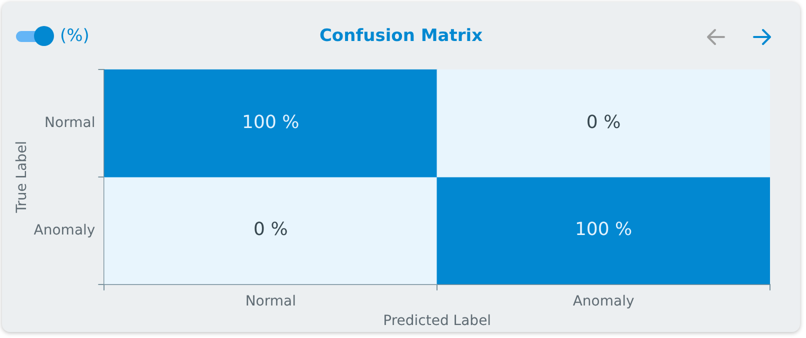  I want to click on chart-title: Confusion Matrix, so click(401, 36).